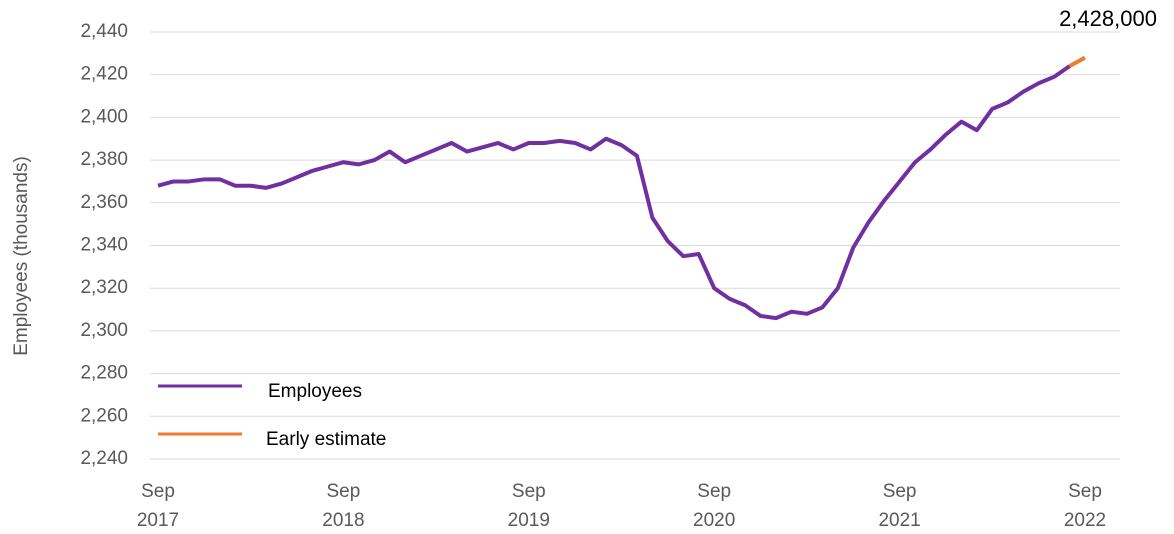 Image resolution: width=1174 pixels, height=534 pixels. What do you see at coordinates (104, 159) in the screenshot?
I see `y-tick-label: 2,380` at bounding box center [104, 159].